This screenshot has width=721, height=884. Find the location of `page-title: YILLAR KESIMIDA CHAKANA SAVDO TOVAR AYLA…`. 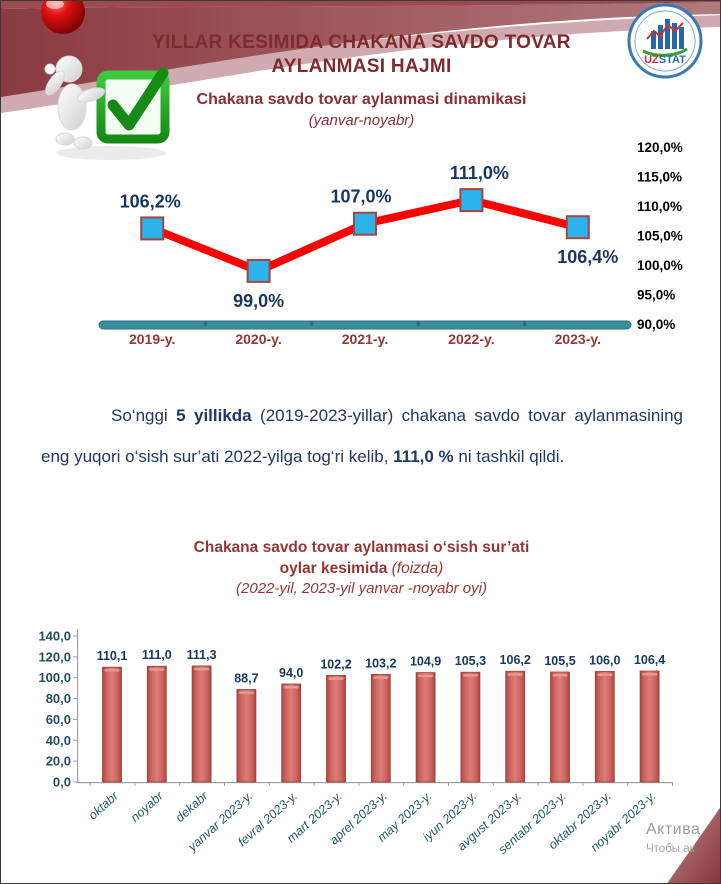

page-title: YILLAR KESIMIDA CHAKANA SAVDO TOVAR AYLA… is located at coordinates (361, 54).